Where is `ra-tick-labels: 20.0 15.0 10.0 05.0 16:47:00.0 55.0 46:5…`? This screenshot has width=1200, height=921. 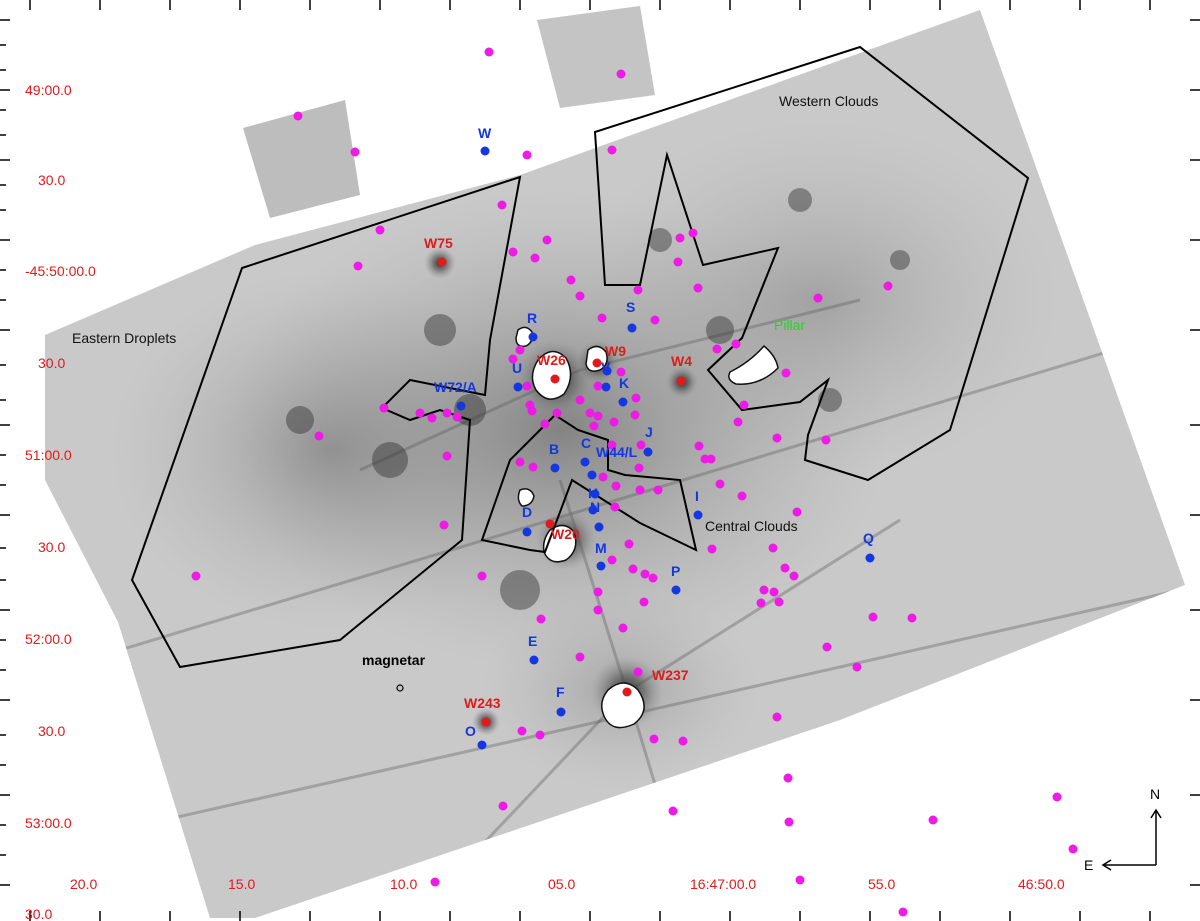
ra-tick-labels: 20.0 15.0 10.0 05.0 16:47:00.0 55.0 46:5… is located at coordinates (567, 884).